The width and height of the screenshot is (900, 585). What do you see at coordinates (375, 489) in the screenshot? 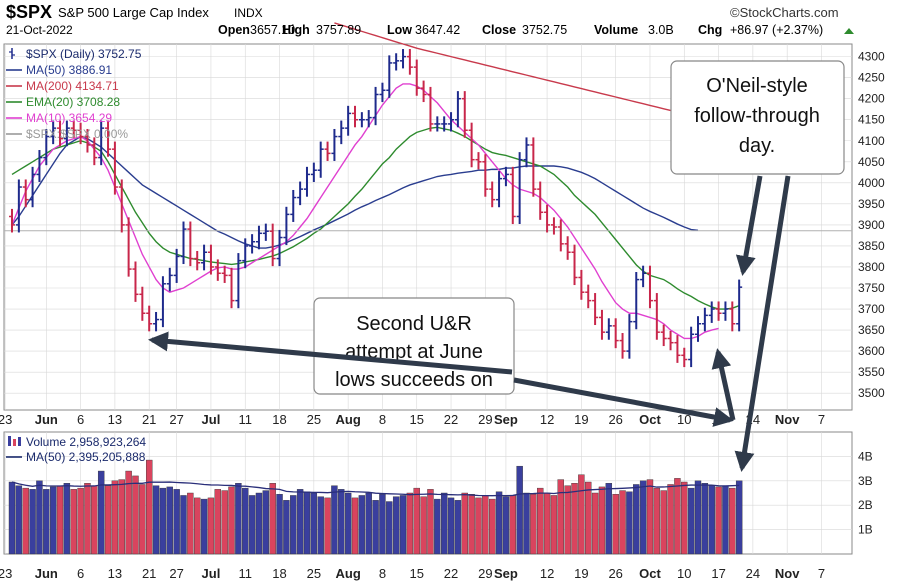
I see `volume-ma-line` at bounding box center [375, 489].